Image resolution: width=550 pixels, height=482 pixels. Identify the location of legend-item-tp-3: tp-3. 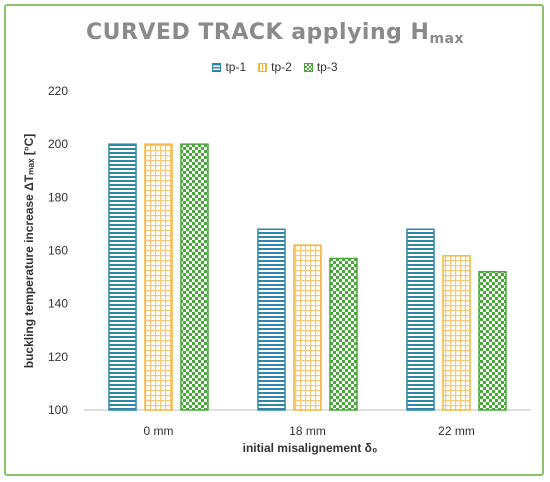
(320, 67).